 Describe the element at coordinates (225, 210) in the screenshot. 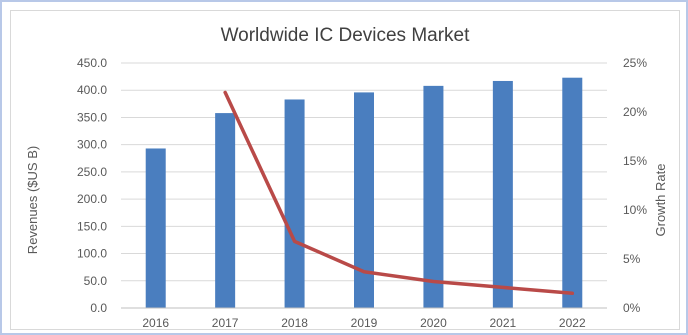

I see `bar-2017` at that location.